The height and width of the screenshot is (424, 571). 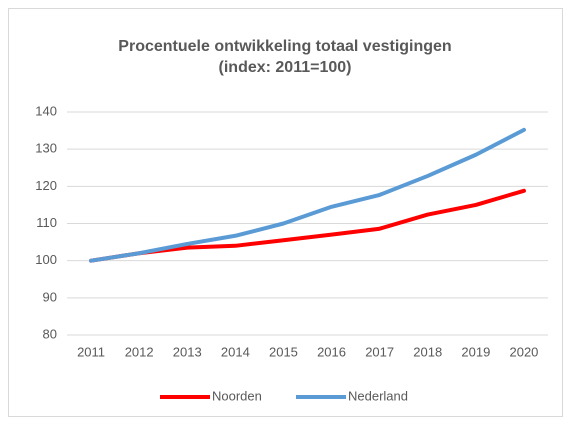 I want to click on x-tick-label: 2011, so click(x=91, y=351).